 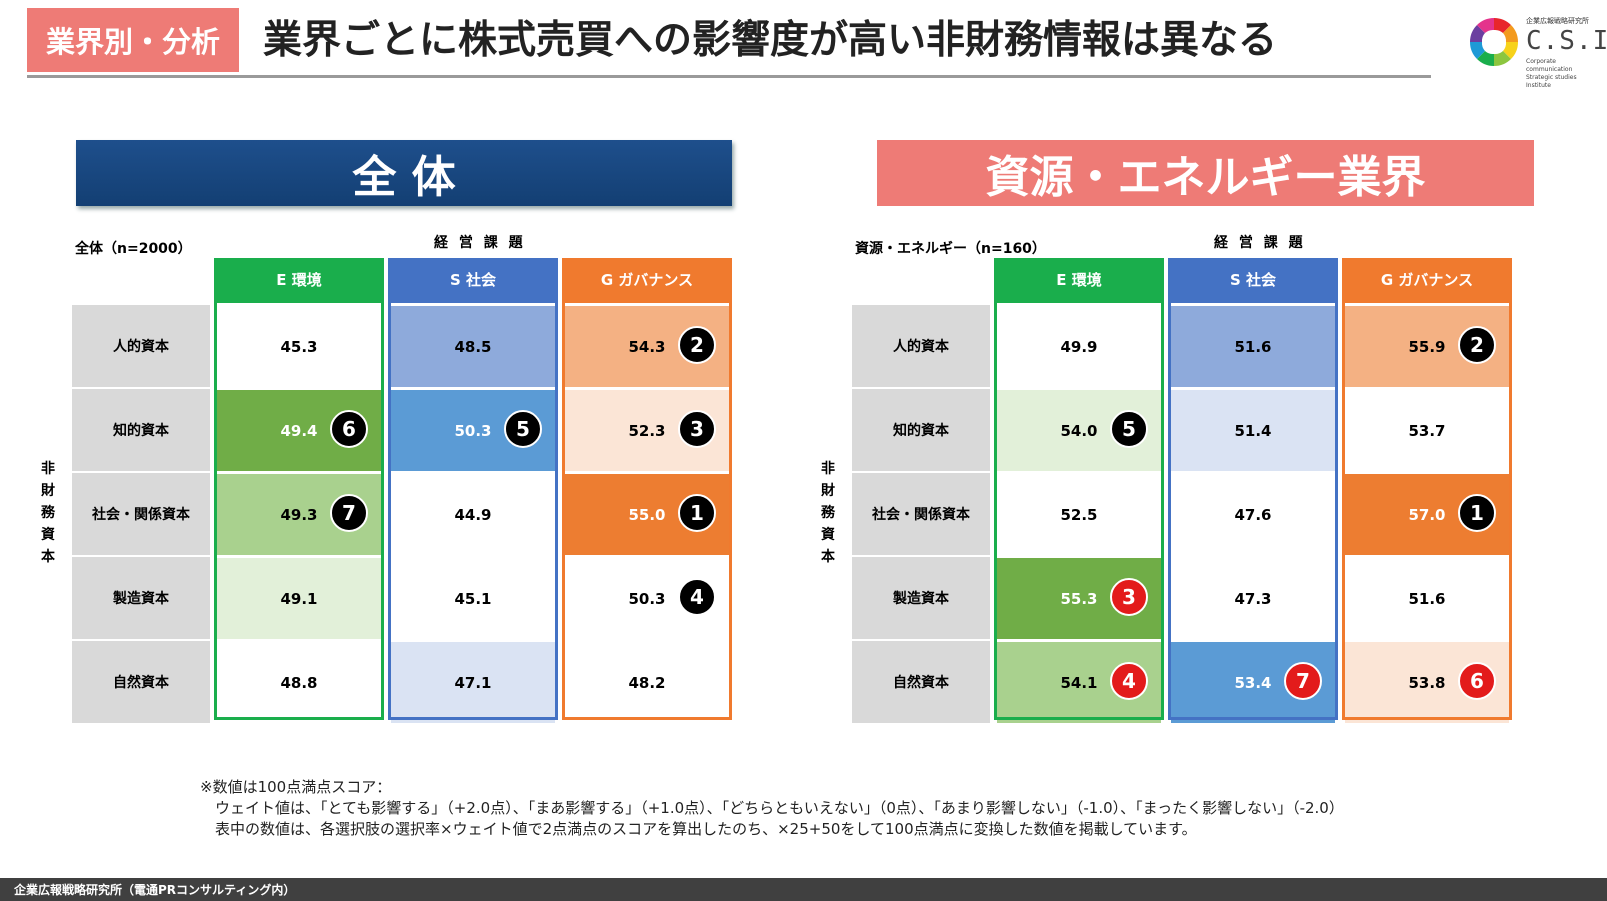 I want to click on score-value: 52.5, so click(x=1079, y=514).